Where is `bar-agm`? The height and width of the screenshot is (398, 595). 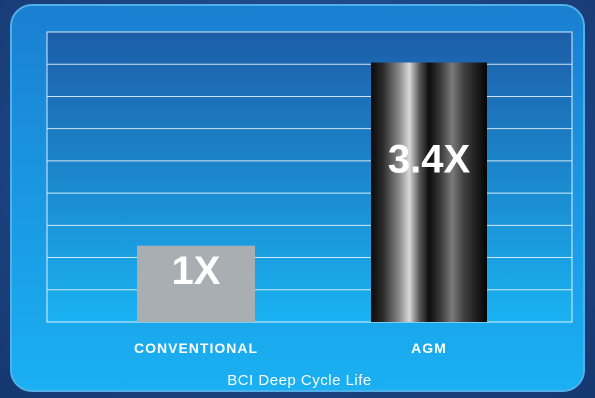 bar-agm is located at coordinates (429, 192).